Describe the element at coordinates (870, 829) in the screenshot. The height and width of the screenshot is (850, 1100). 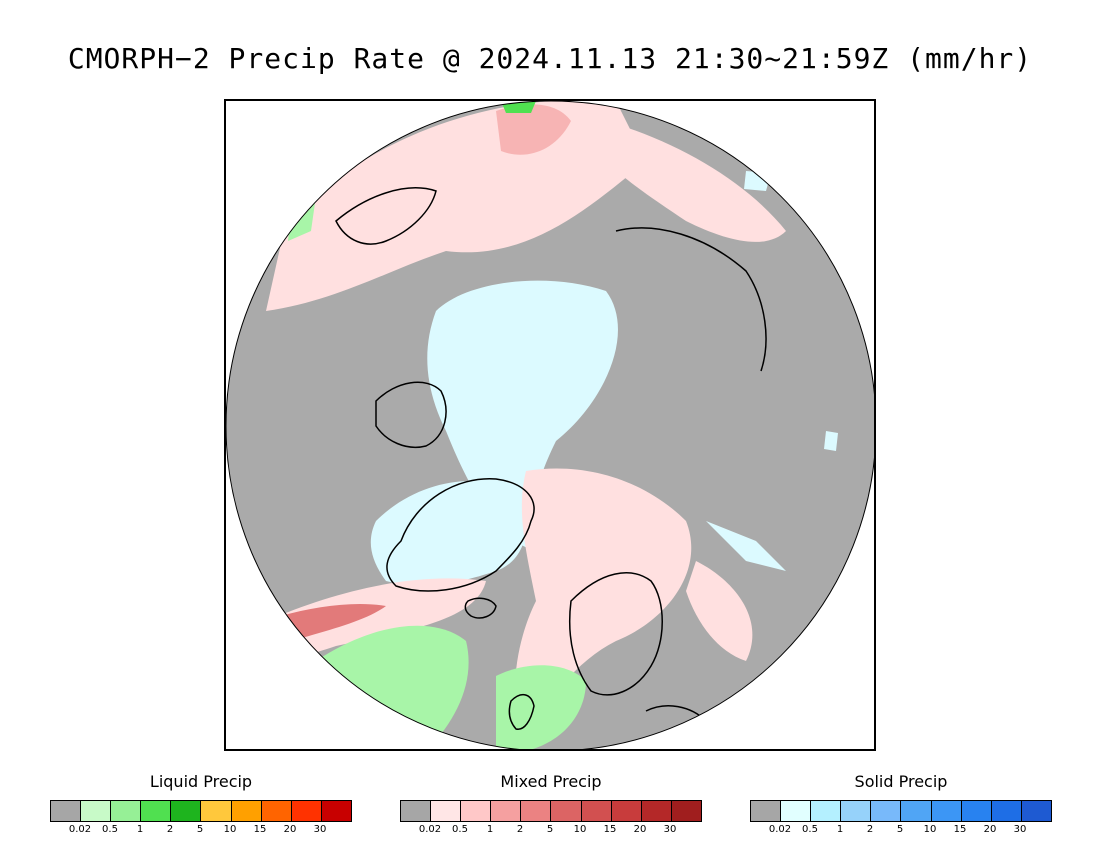
I see `legend-tick-solid-3: 2` at that location.